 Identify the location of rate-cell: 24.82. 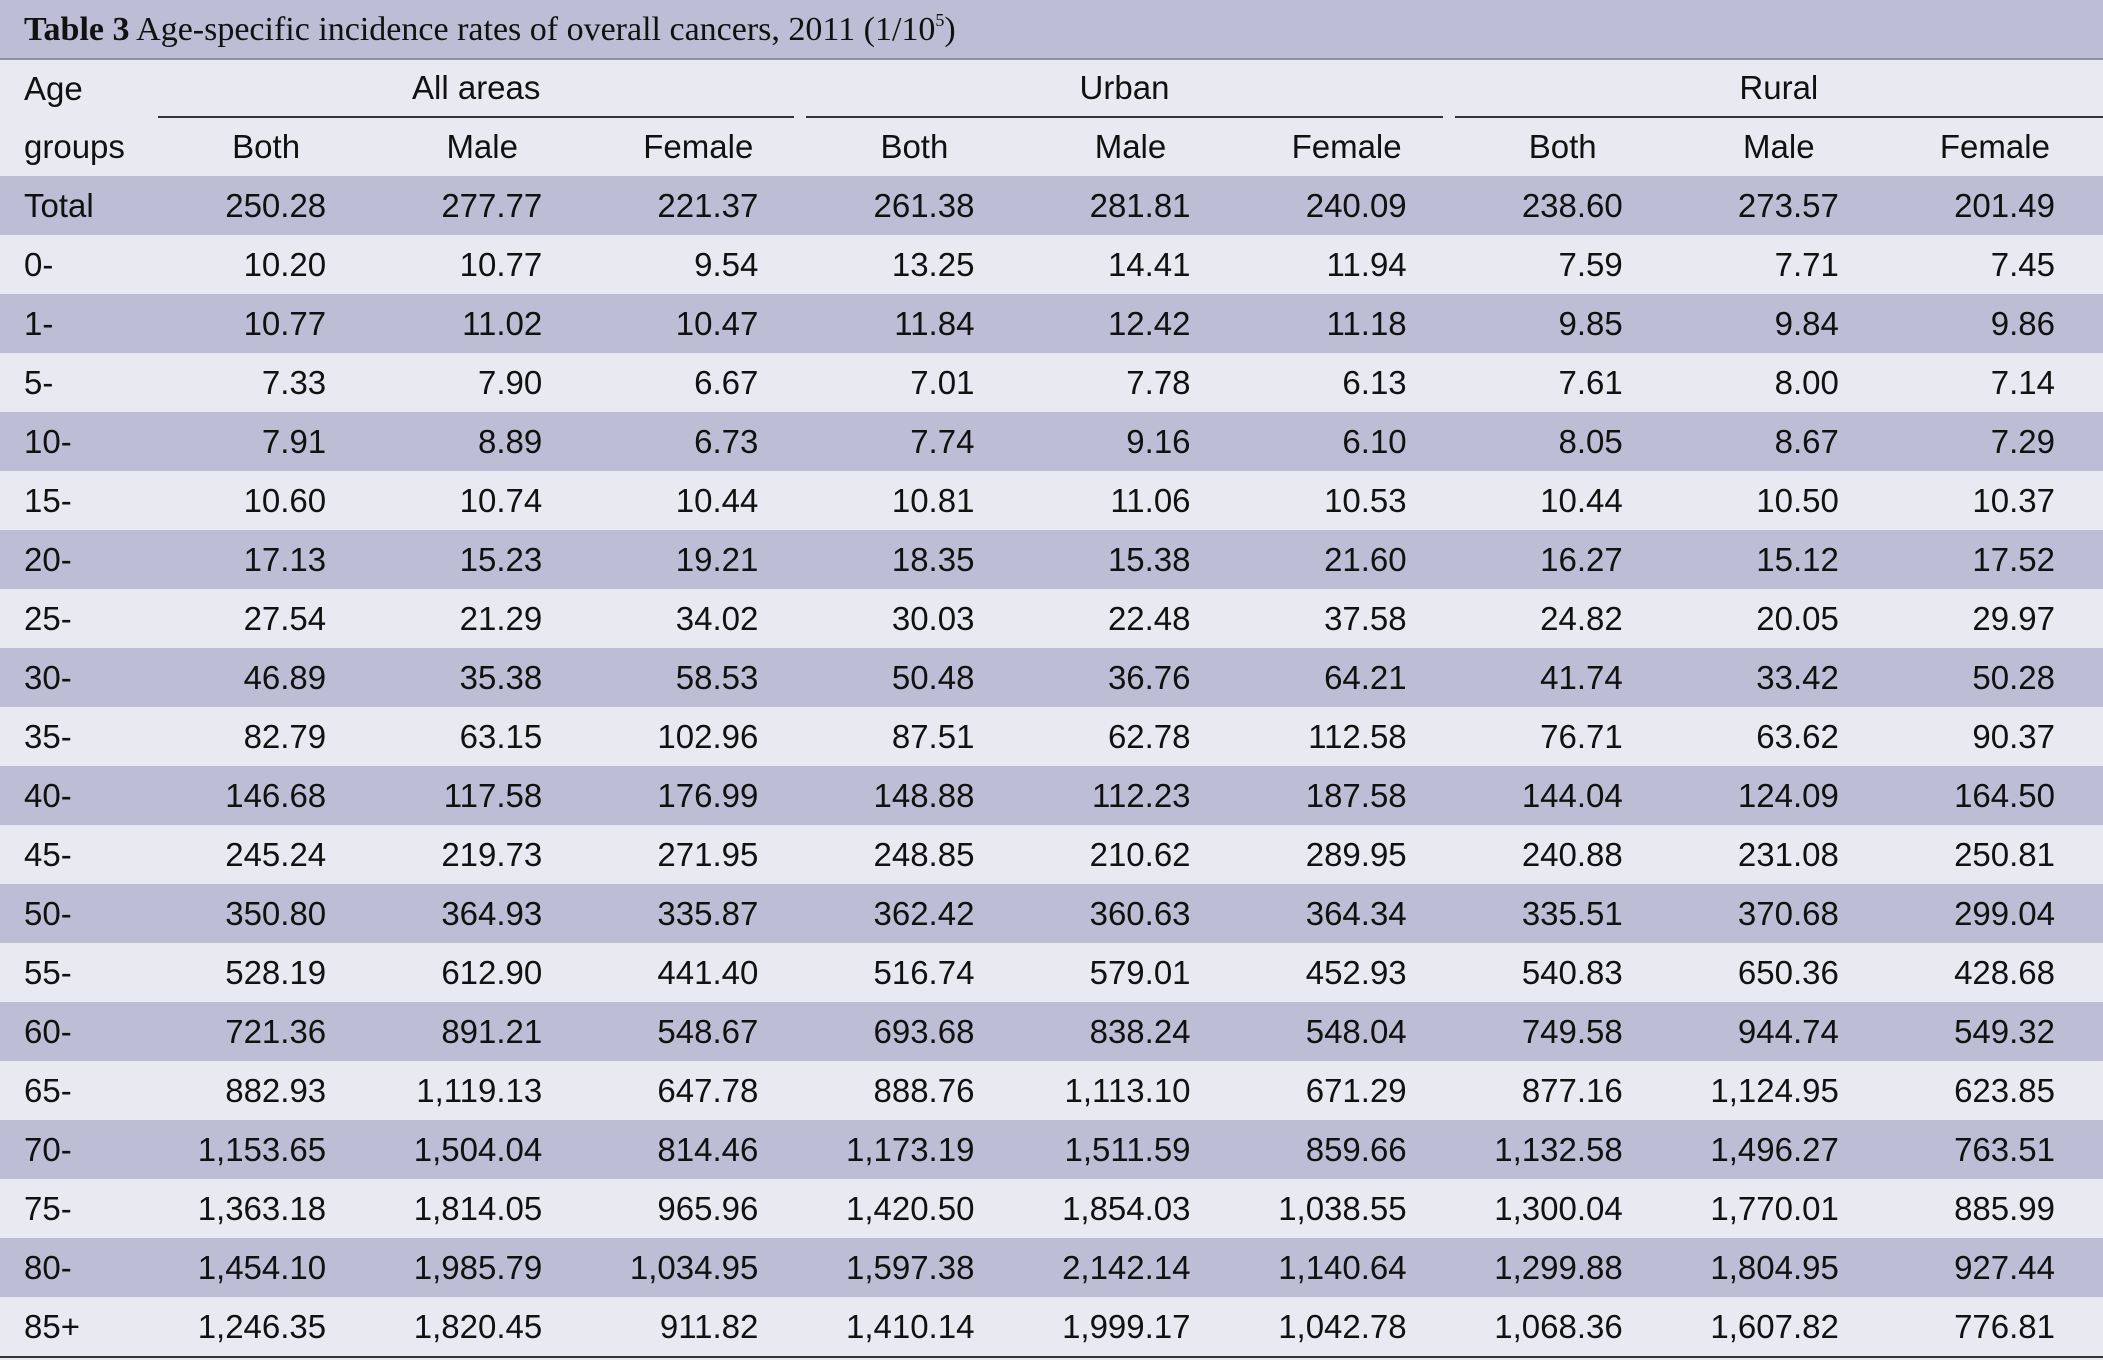
(1581, 618).